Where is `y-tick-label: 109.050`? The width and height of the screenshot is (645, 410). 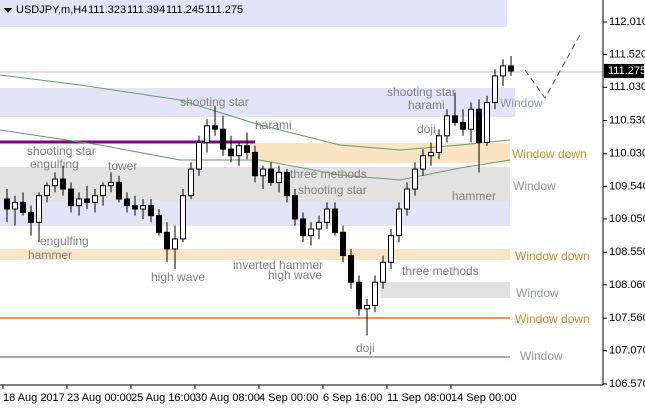
y-tick-label: 109.050 is located at coordinates (627, 219).